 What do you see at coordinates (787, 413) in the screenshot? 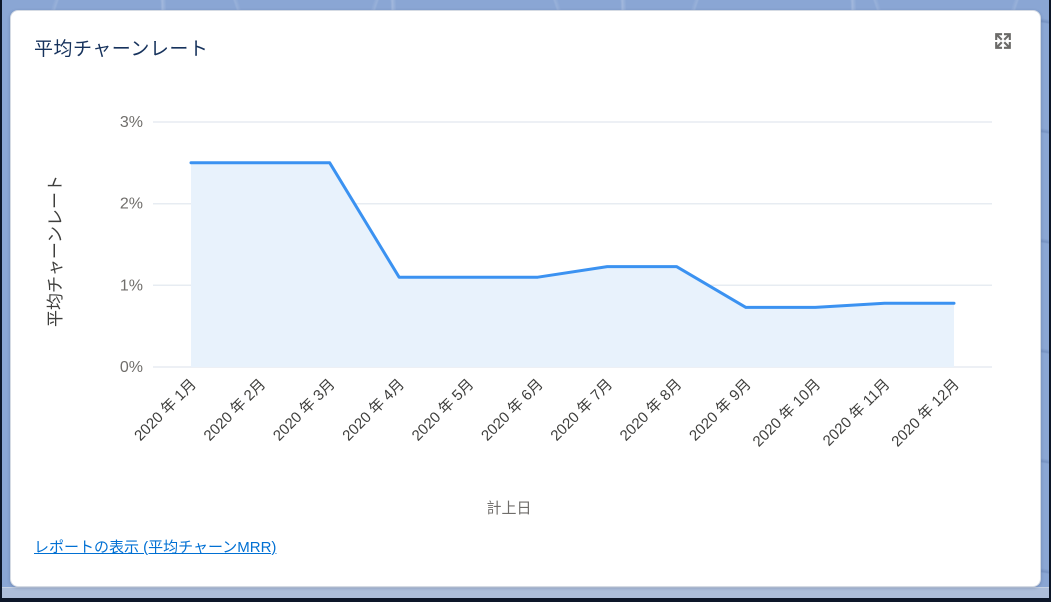
I see `x-tick-label: 2020 年 10月` at bounding box center [787, 413].